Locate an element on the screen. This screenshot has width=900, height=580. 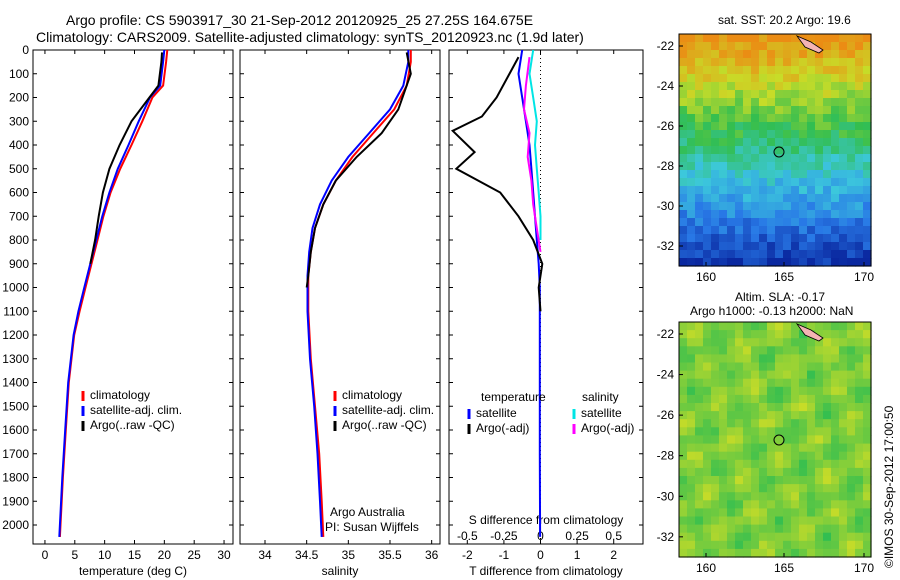
map-x-tick-label: 165 is located at coordinates (784, 568).